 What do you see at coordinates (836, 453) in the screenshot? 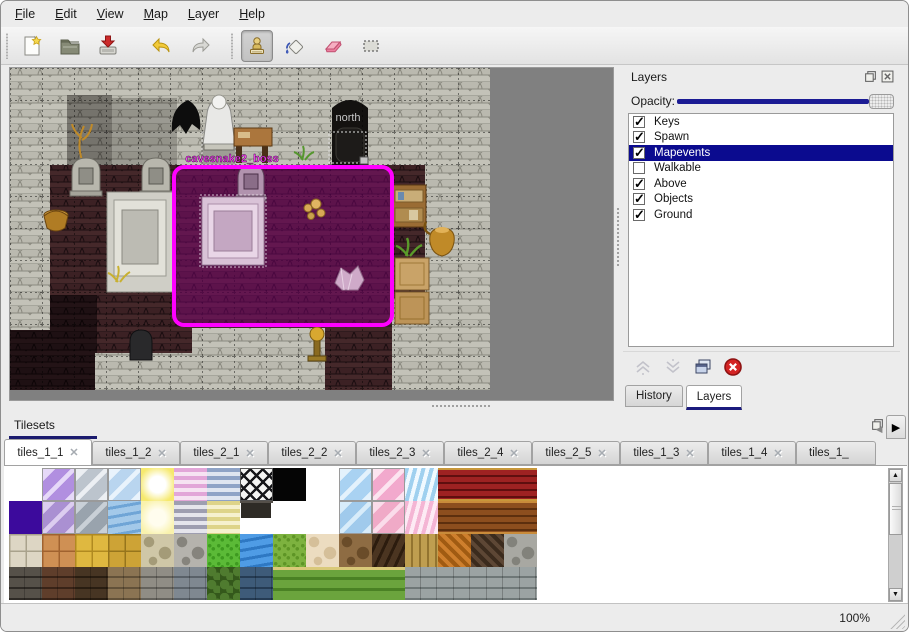
I see `tileset-tab-tiles_1: tiles_1_` at bounding box center [836, 453].